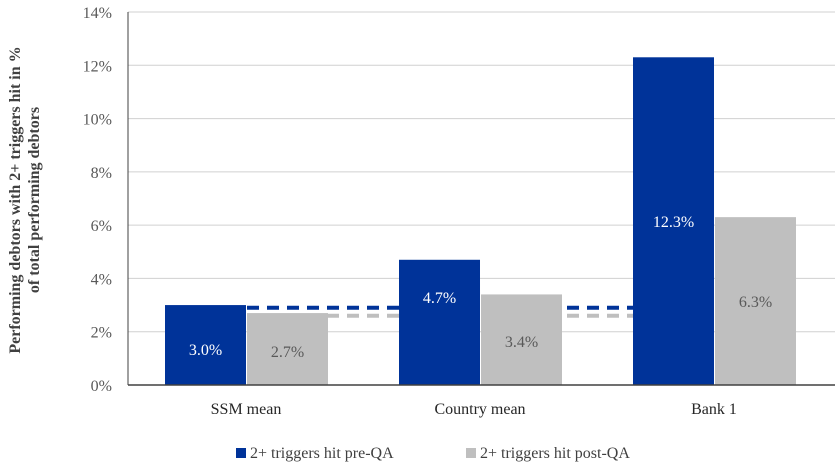 This screenshot has height=474, width=837. What do you see at coordinates (205, 350) in the screenshot?
I see `data-label: 3.0%` at bounding box center [205, 350].